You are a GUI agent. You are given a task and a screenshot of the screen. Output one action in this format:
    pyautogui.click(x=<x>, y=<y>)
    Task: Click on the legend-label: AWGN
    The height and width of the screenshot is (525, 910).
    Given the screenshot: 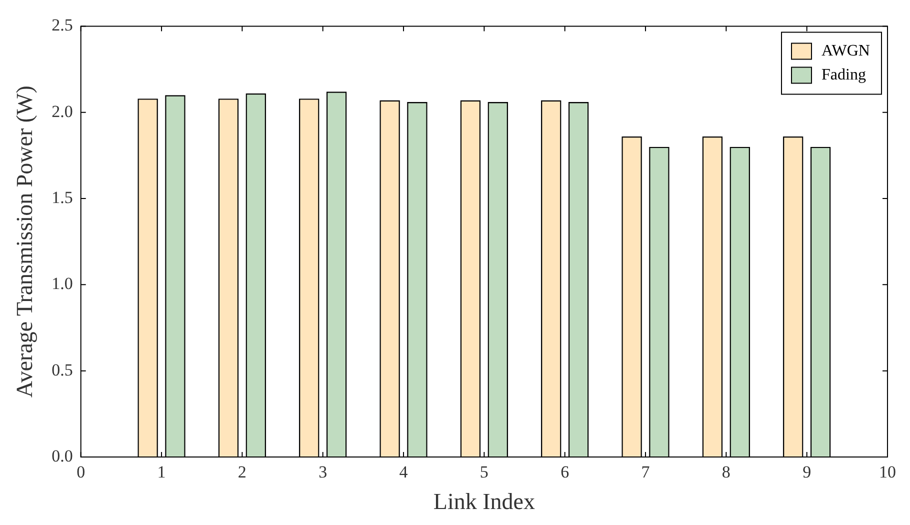 What is the action you would take?
    pyautogui.click(x=846, y=51)
    